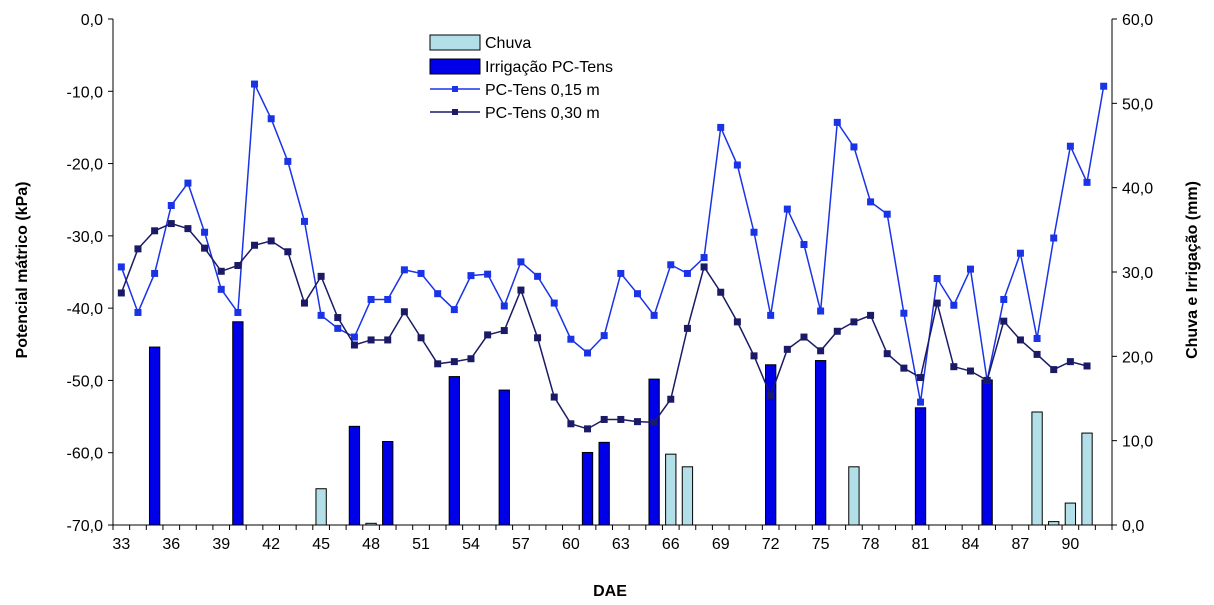 Image resolution: width=1214 pixels, height=605 pixels. Describe the element at coordinates (271, 544) in the screenshot. I see `x-tick-label: 42` at that location.